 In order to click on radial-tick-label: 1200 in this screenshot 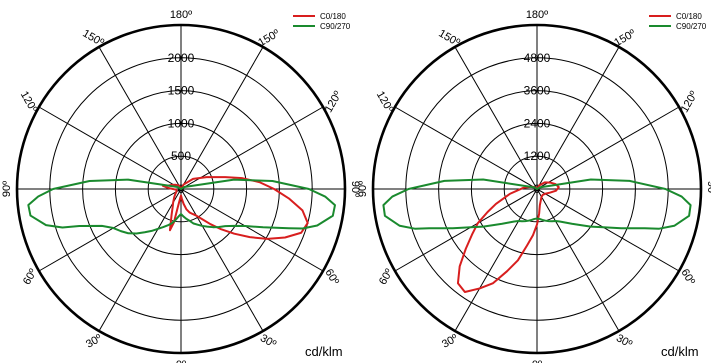, I will do `click(537, 156)`.